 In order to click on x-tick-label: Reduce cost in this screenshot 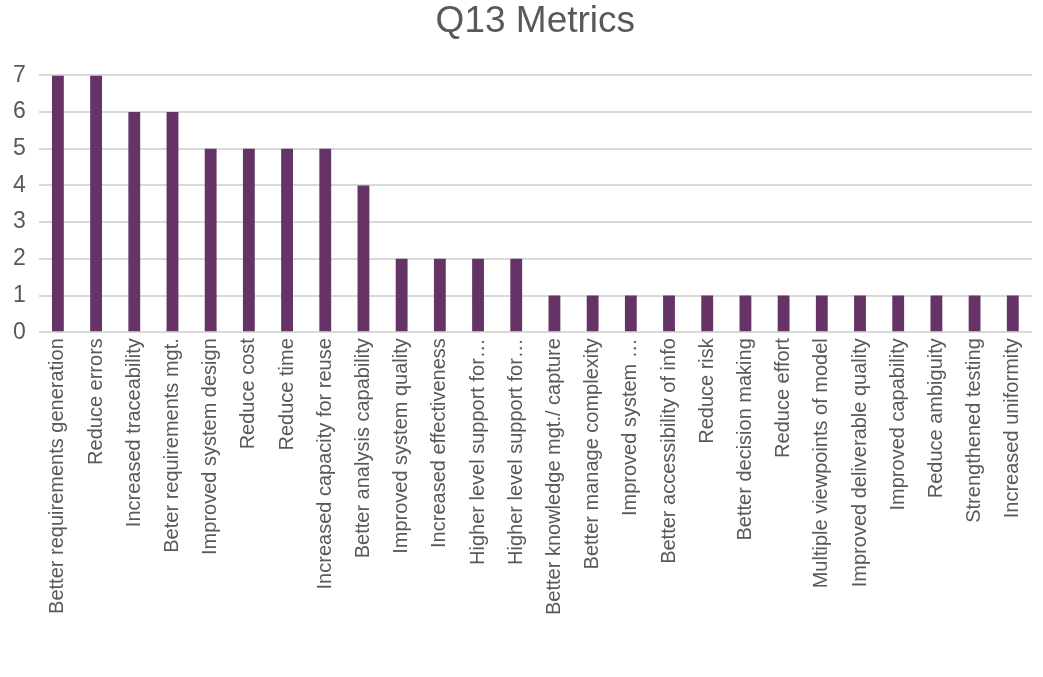, I will do `click(247, 393)`.